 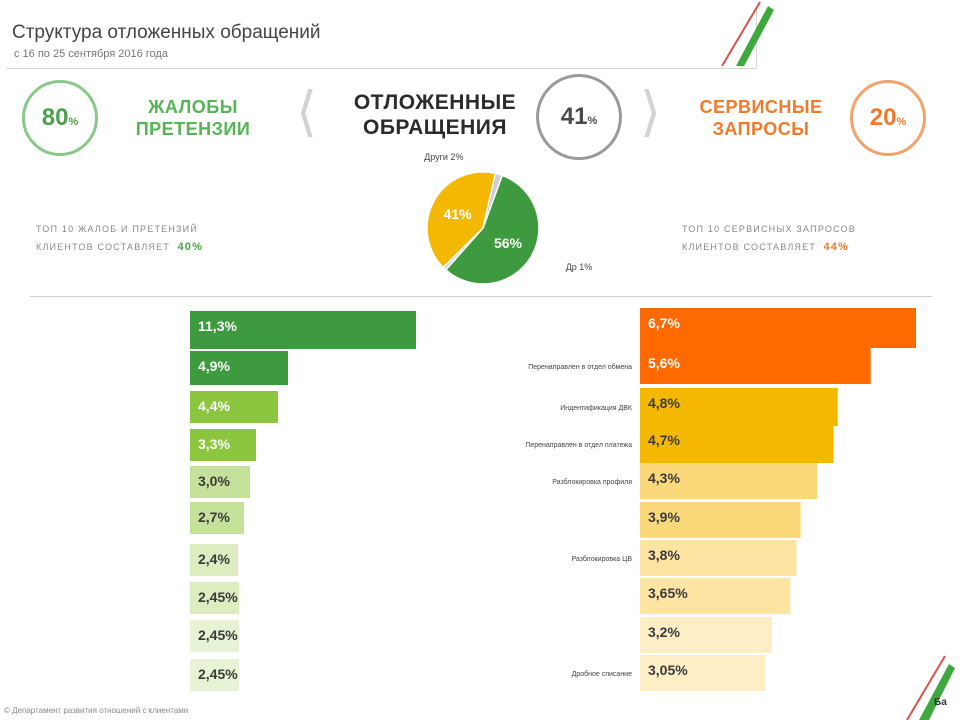 What do you see at coordinates (596, 408) in the screenshot?
I see `service-category-label: Индентификация ДВК` at bounding box center [596, 408].